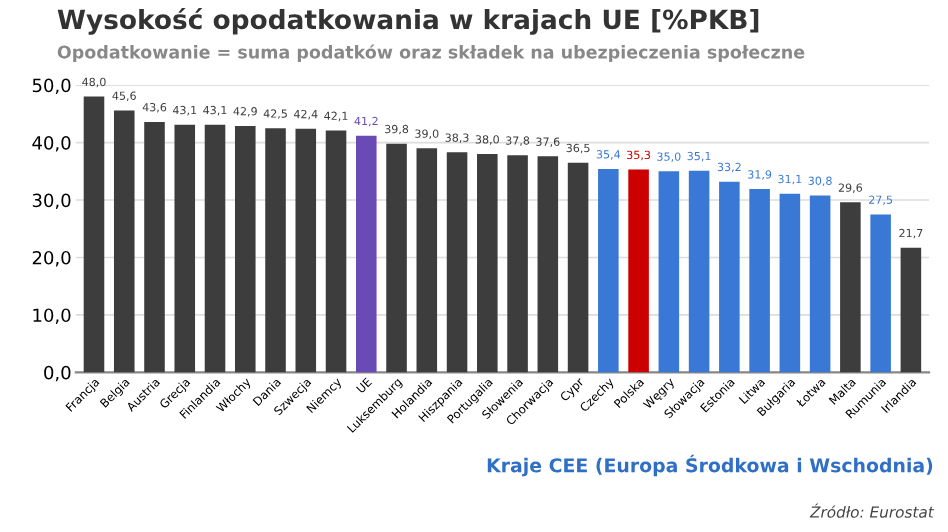 This screenshot has height=532, width=948. I want to click on y-tick-label: 10,0, so click(52, 316).